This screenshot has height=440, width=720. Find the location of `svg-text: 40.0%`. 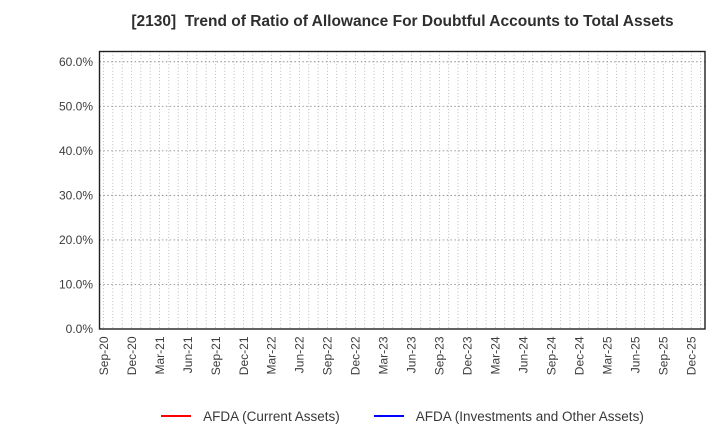

svg-text: 40.0% is located at coordinates (76, 151).